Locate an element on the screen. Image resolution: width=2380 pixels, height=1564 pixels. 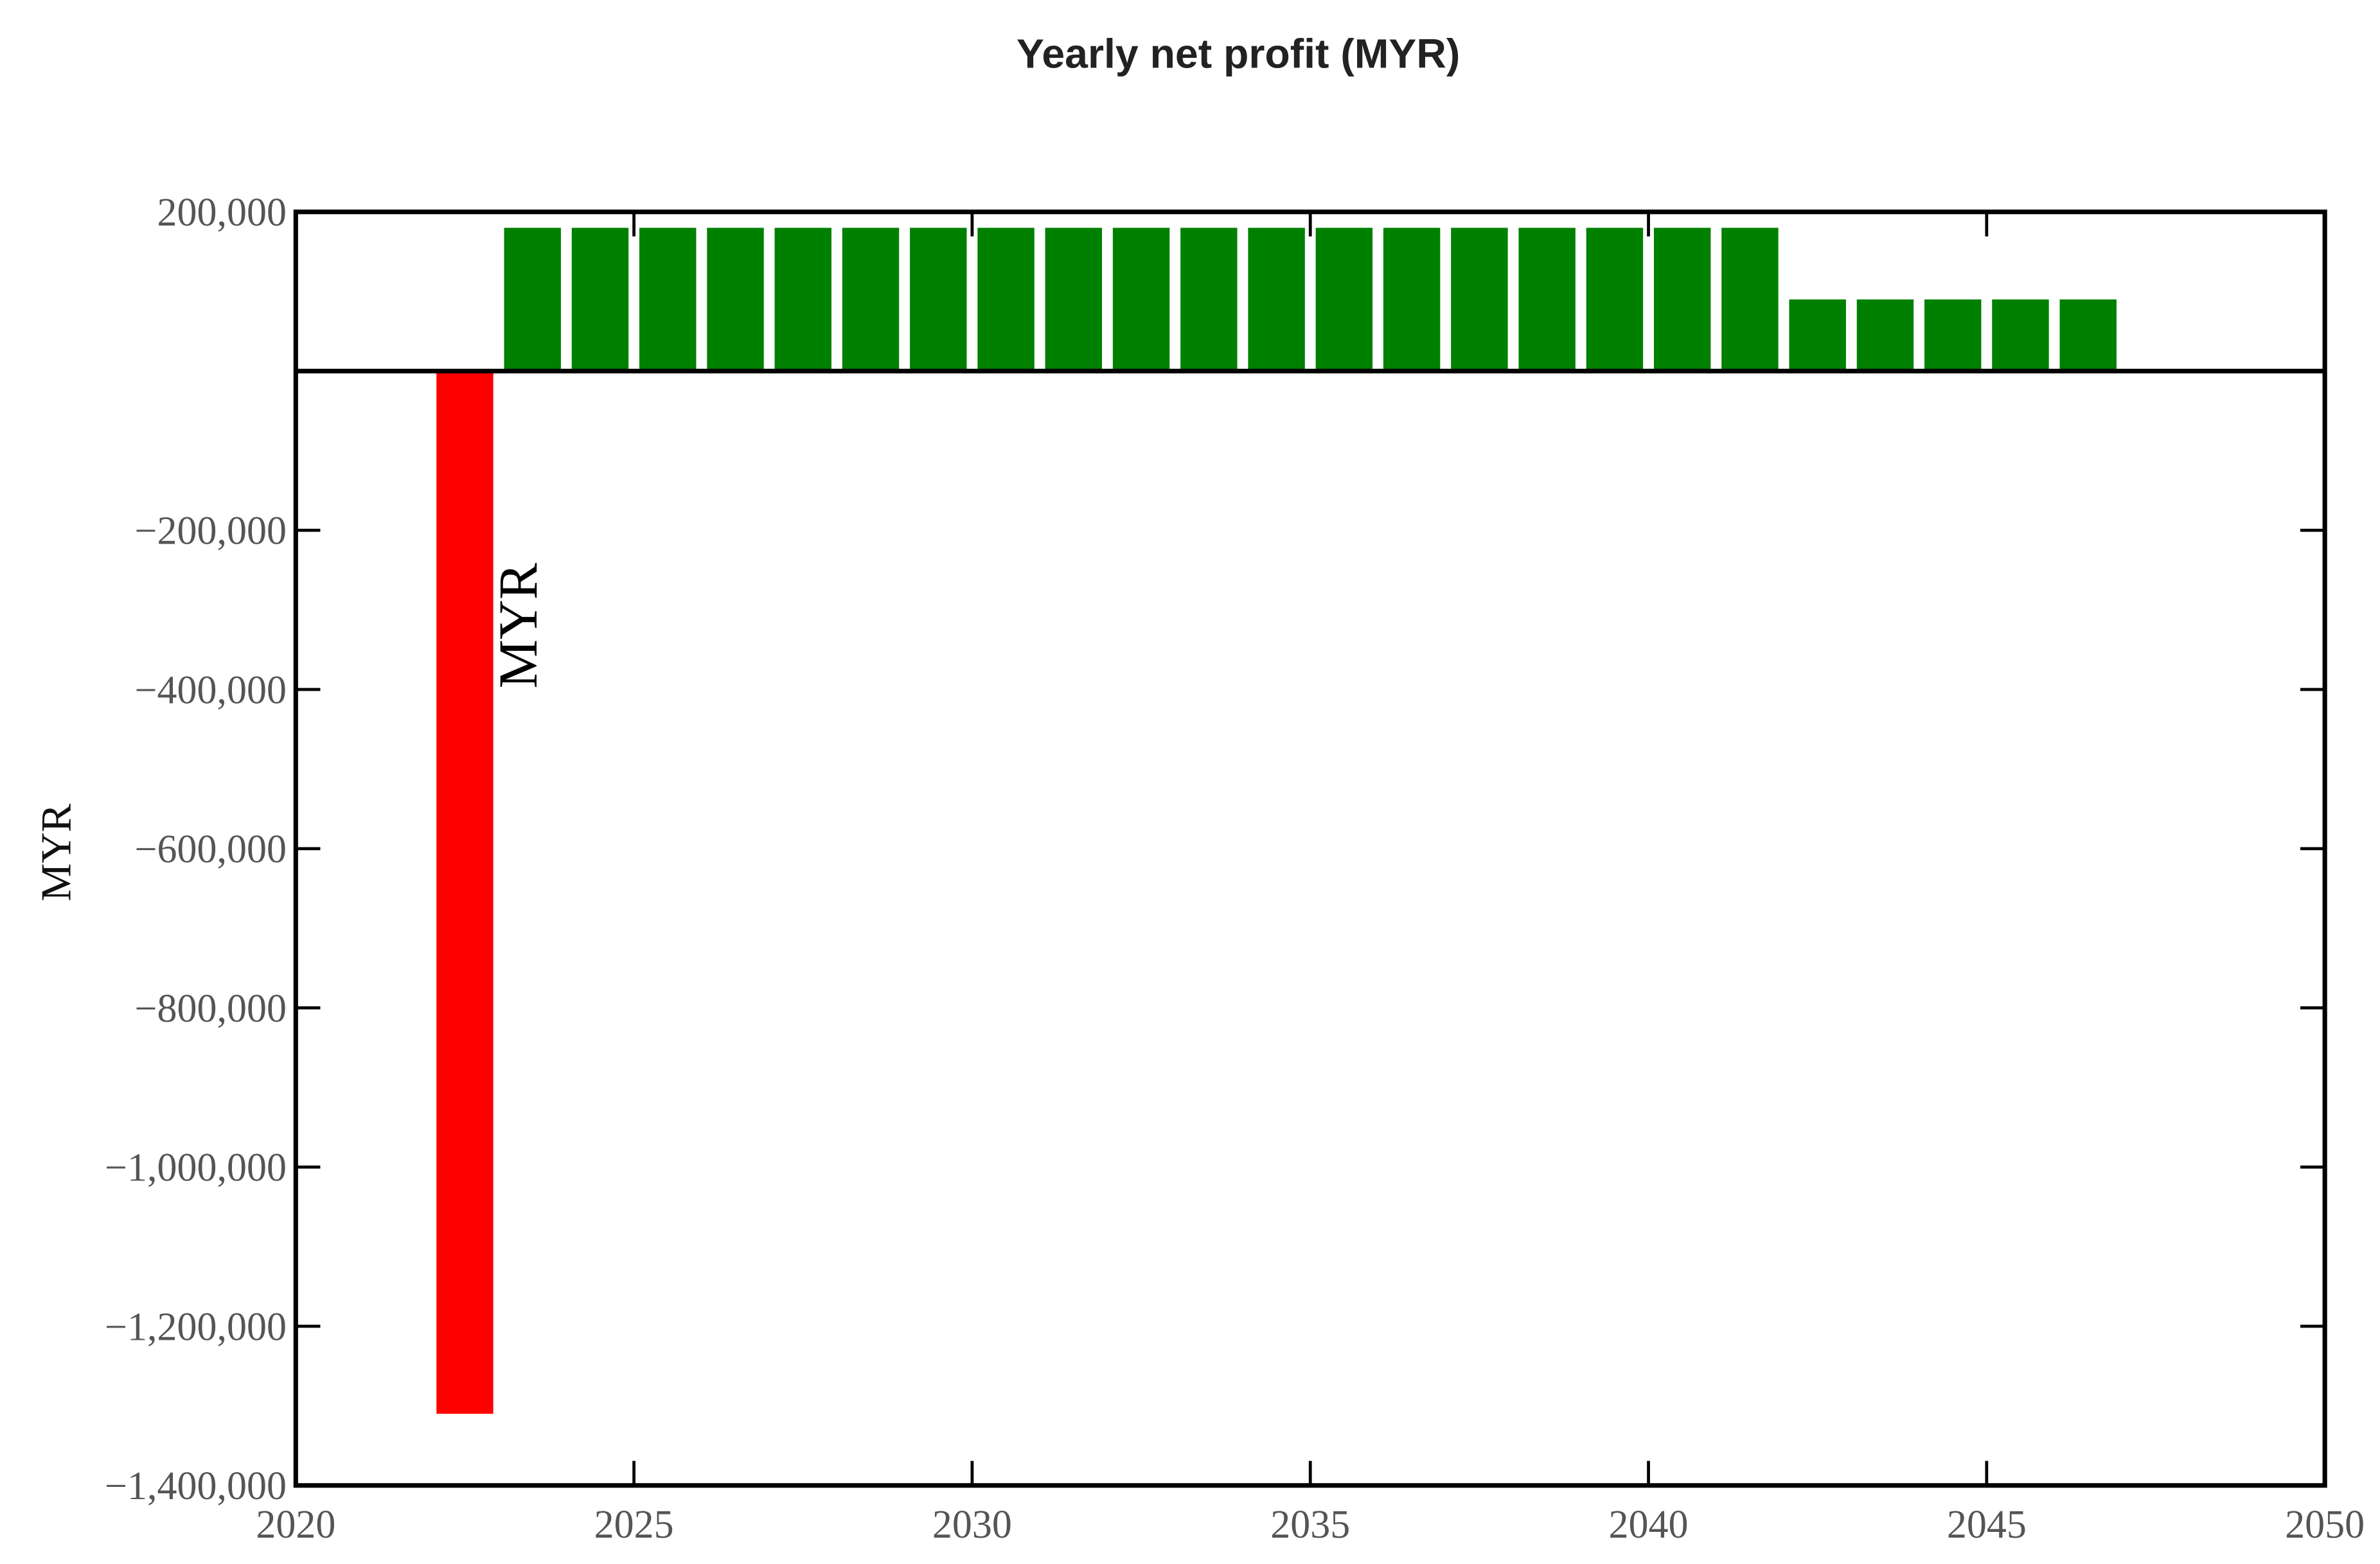
annotation: MYR is located at coordinates (518, 625).